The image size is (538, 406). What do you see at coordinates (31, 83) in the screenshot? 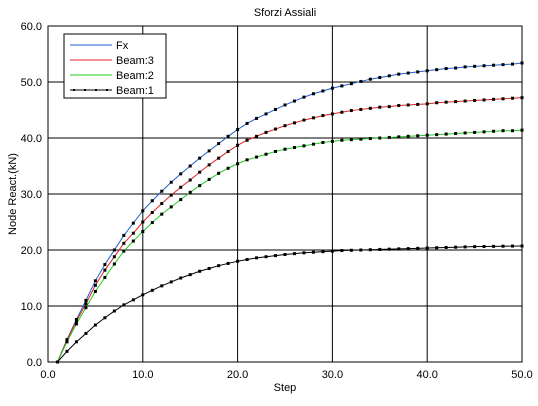
I see `y-tick-label: 50.0` at bounding box center [31, 83].